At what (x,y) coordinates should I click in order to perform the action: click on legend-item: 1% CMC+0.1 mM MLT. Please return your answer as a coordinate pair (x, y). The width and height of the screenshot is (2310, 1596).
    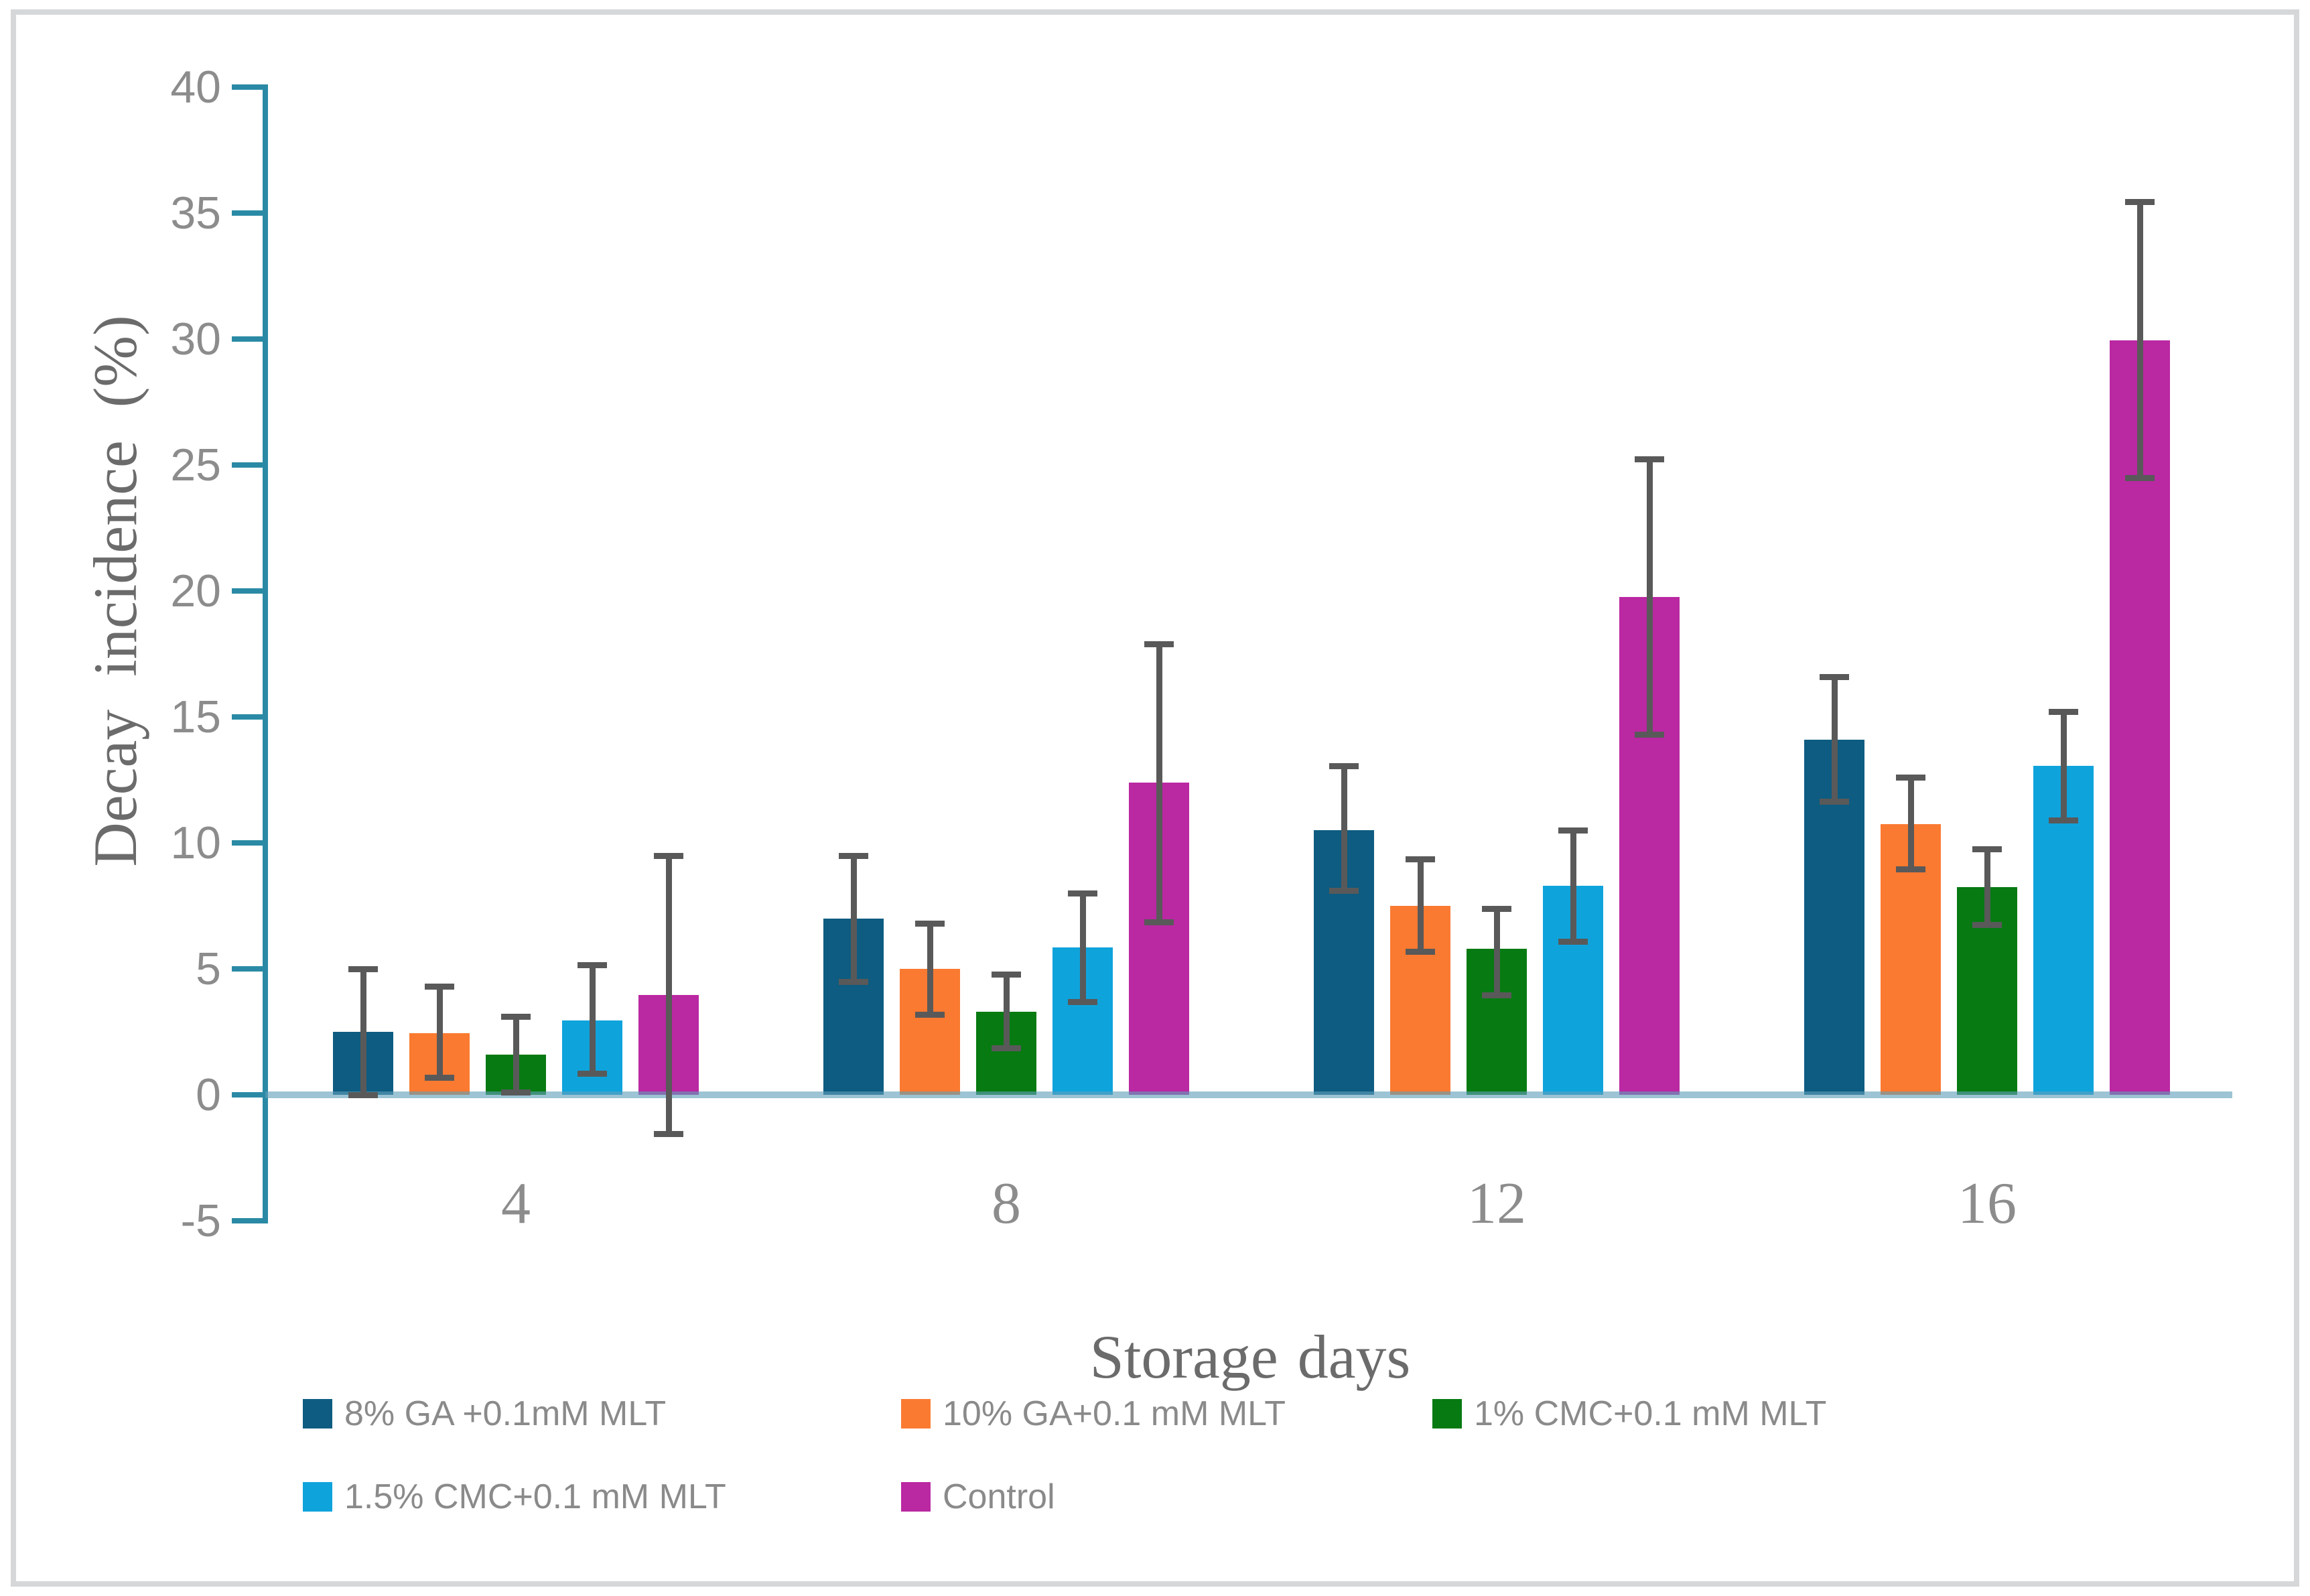
    Looking at the image, I should click on (1629, 1414).